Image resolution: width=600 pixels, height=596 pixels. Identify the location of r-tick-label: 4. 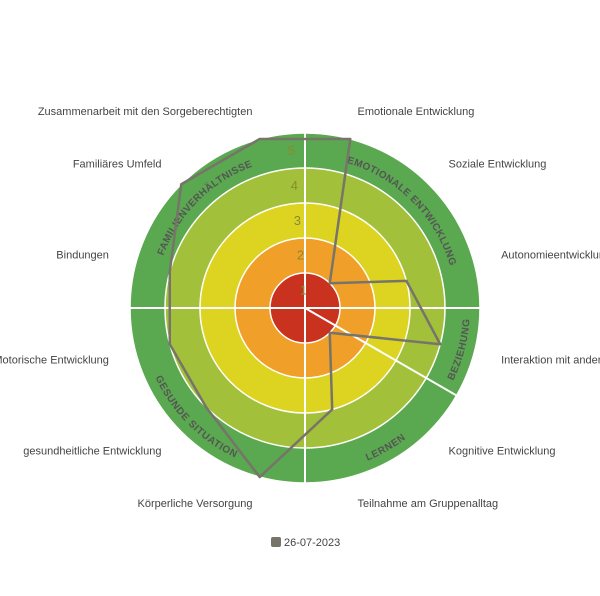
(294, 185).